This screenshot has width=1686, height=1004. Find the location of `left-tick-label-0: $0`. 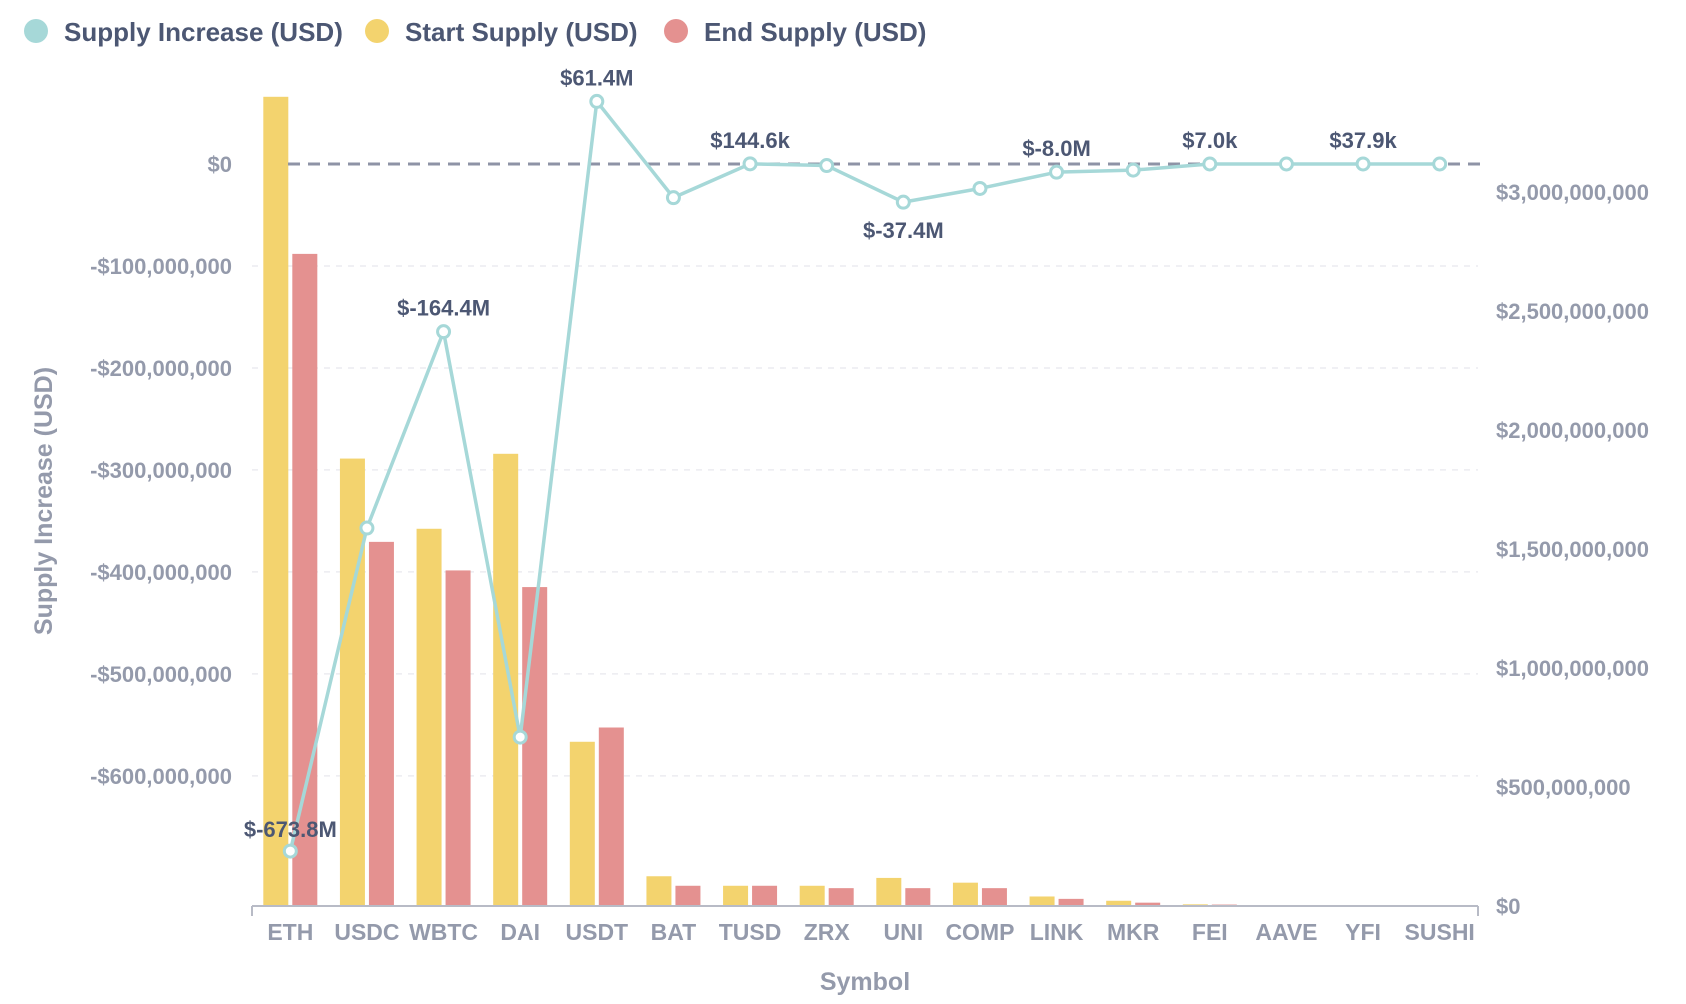

left-tick-label-0: $0 is located at coordinates (220, 164).